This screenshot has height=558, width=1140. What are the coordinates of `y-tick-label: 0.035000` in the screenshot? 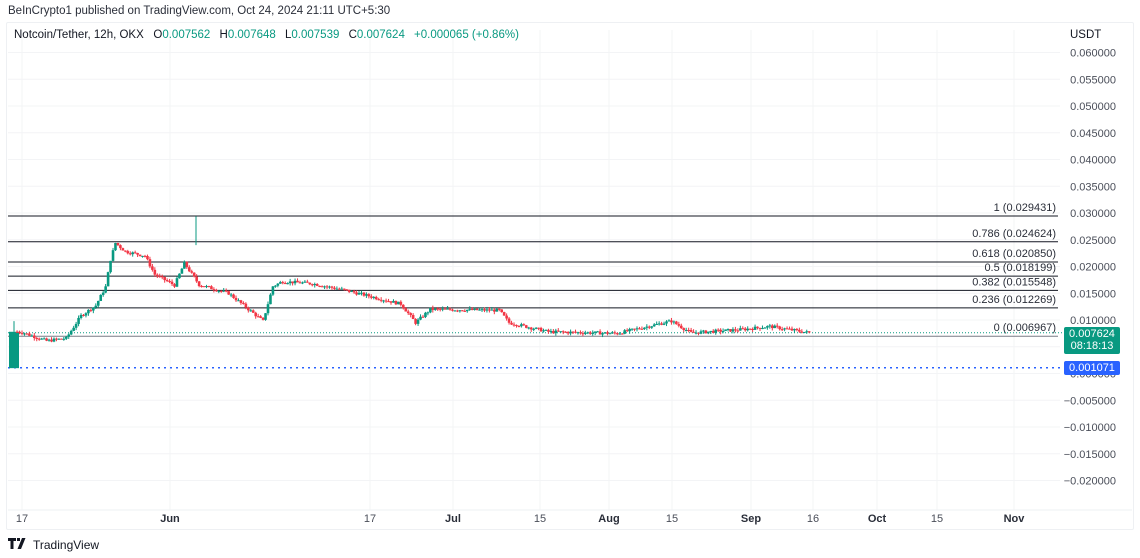 It's located at (1093, 187).